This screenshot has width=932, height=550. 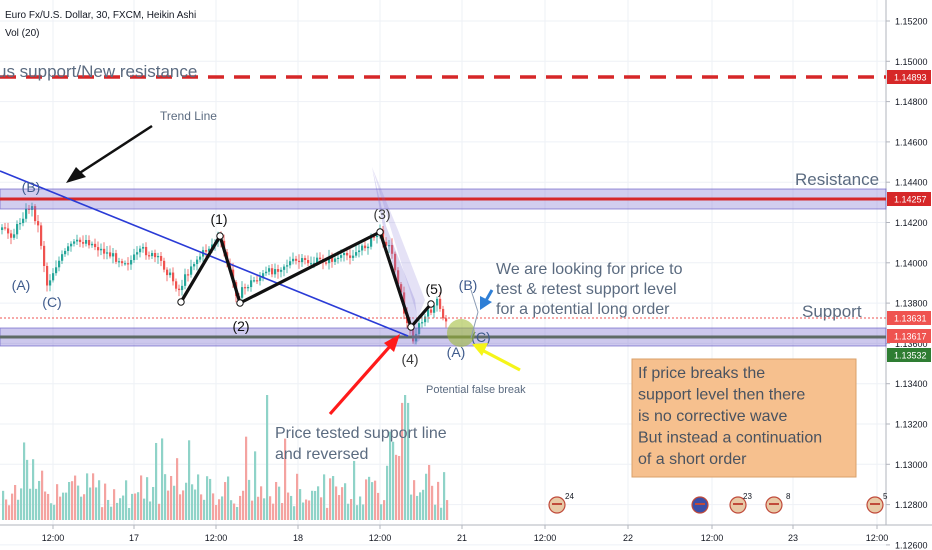 I want to click on trend-line, so click(x=204, y=253).